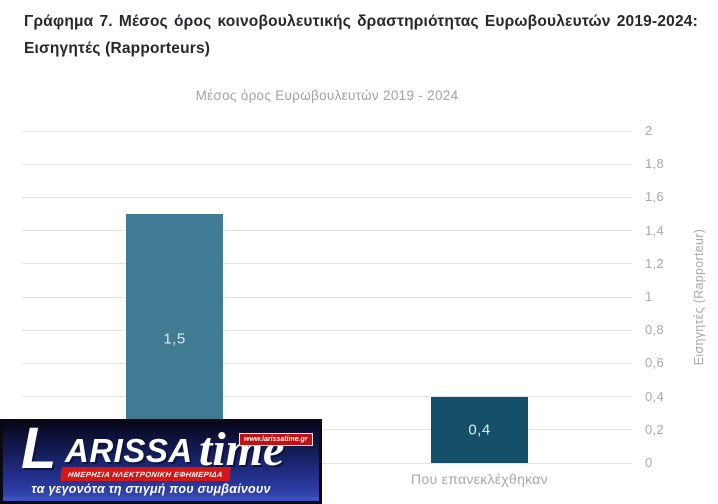 The width and height of the screenshot is (718, 504). What do you see at coordinates (39, 451) in the screenshot?
I see `watermark-letter-l: L` at bounding box center [39, 451].